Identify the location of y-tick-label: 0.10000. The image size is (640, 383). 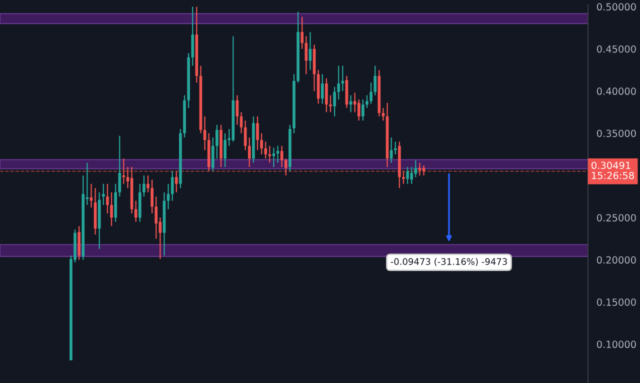
(616, 344).